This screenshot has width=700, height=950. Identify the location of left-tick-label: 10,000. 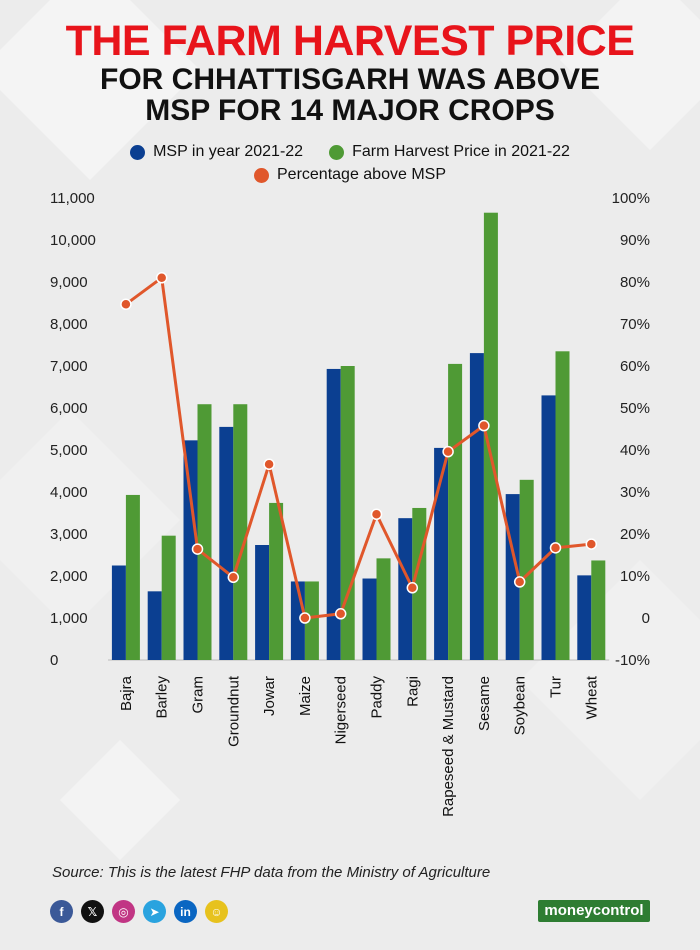
(73, 240).